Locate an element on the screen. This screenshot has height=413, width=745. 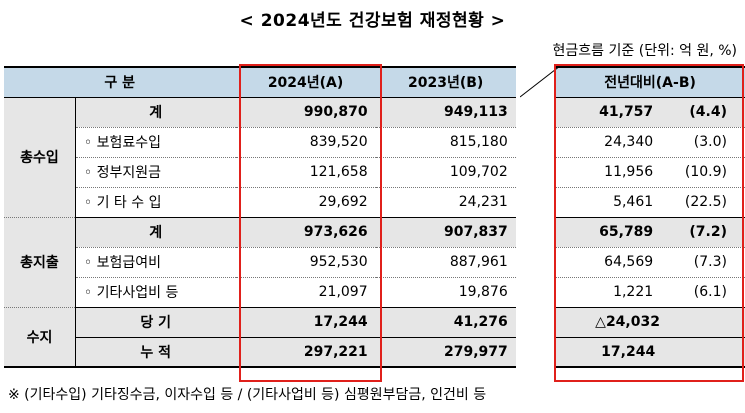
group-income: 총수입 is located at coordinates (40, 157).